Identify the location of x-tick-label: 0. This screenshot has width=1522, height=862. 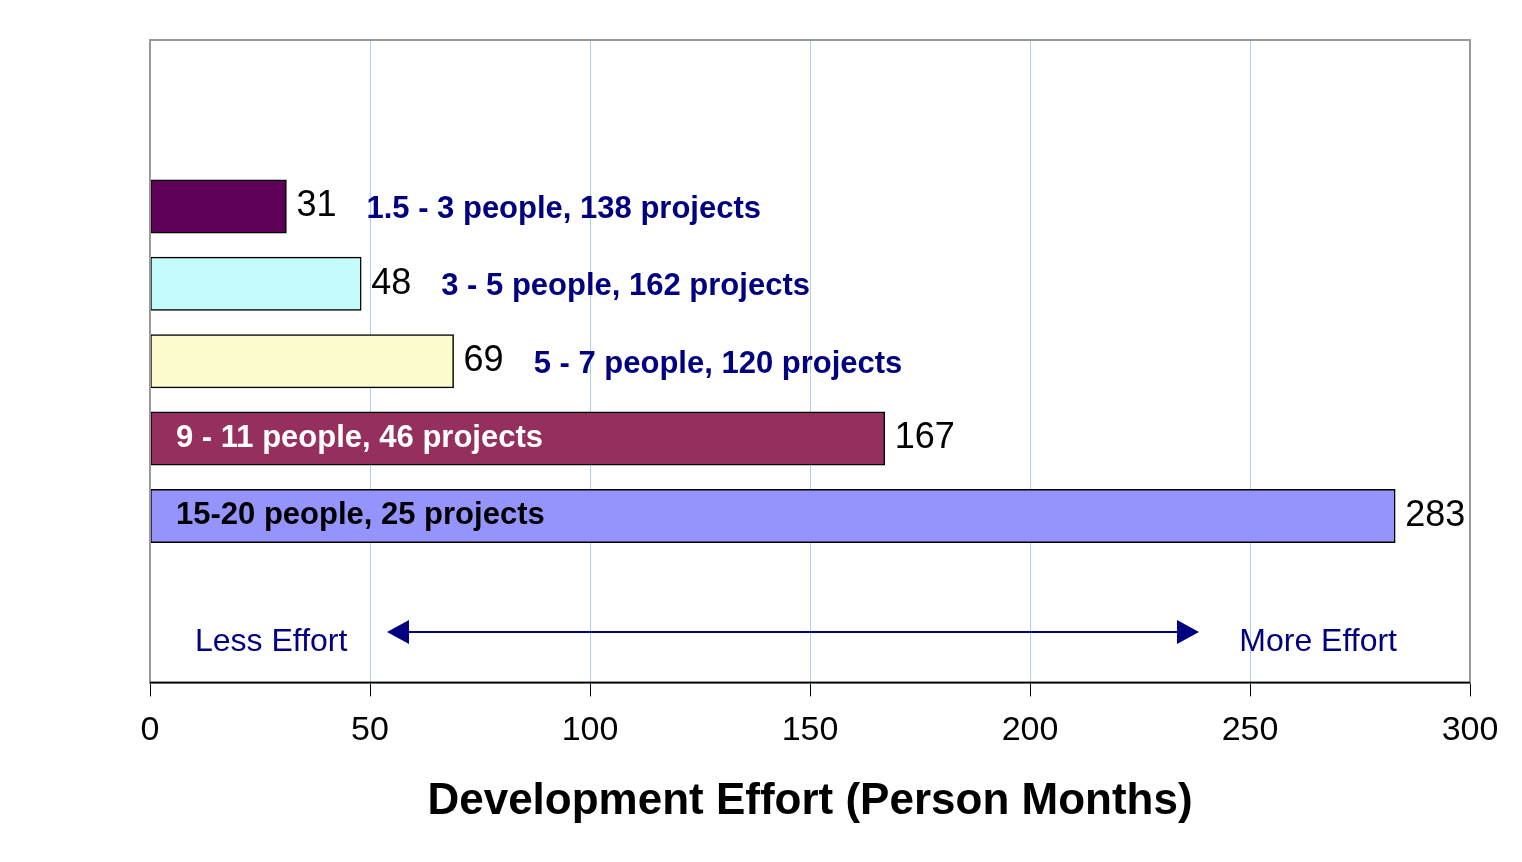
(150, 728).